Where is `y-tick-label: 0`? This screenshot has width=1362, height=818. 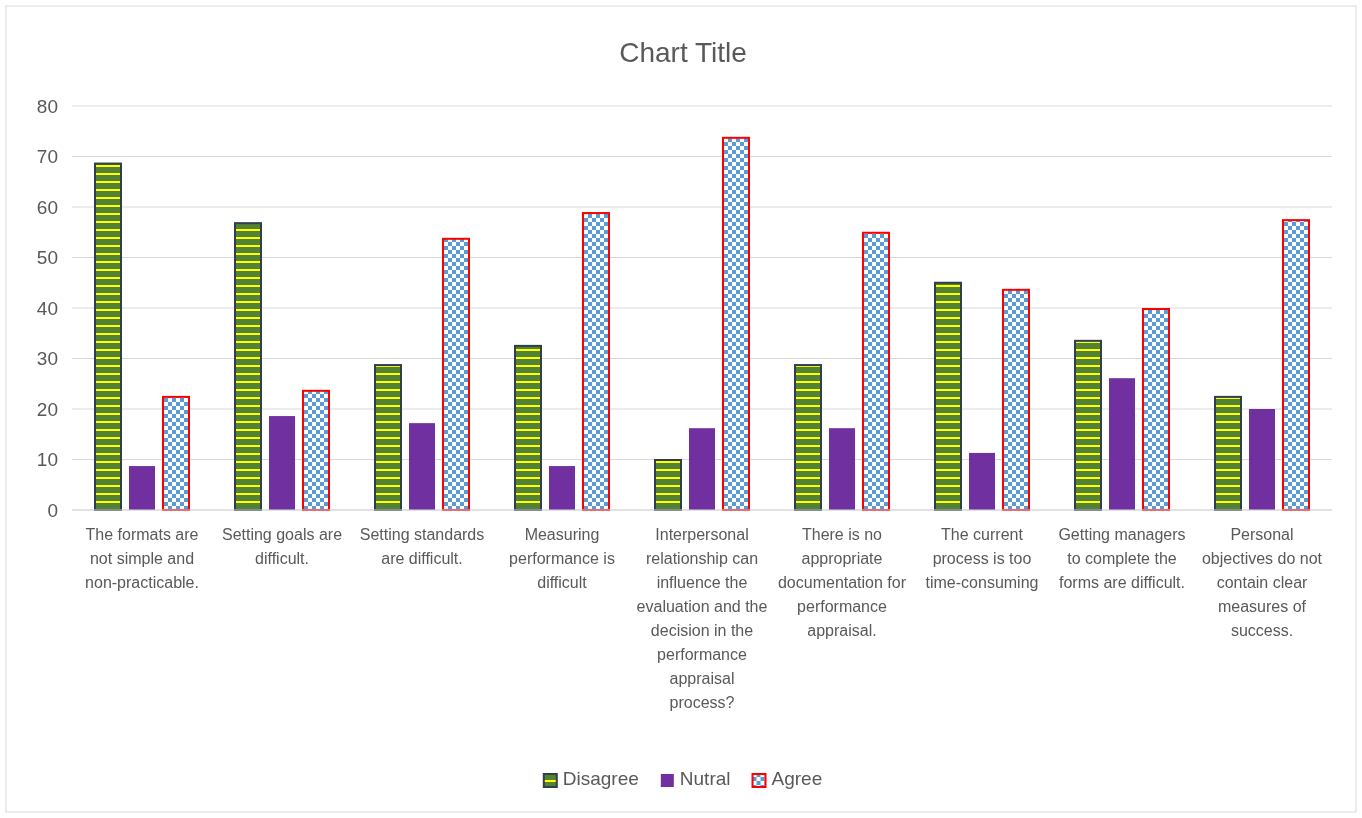 y-tick-label: 0 is located at coordinates (52, 510).